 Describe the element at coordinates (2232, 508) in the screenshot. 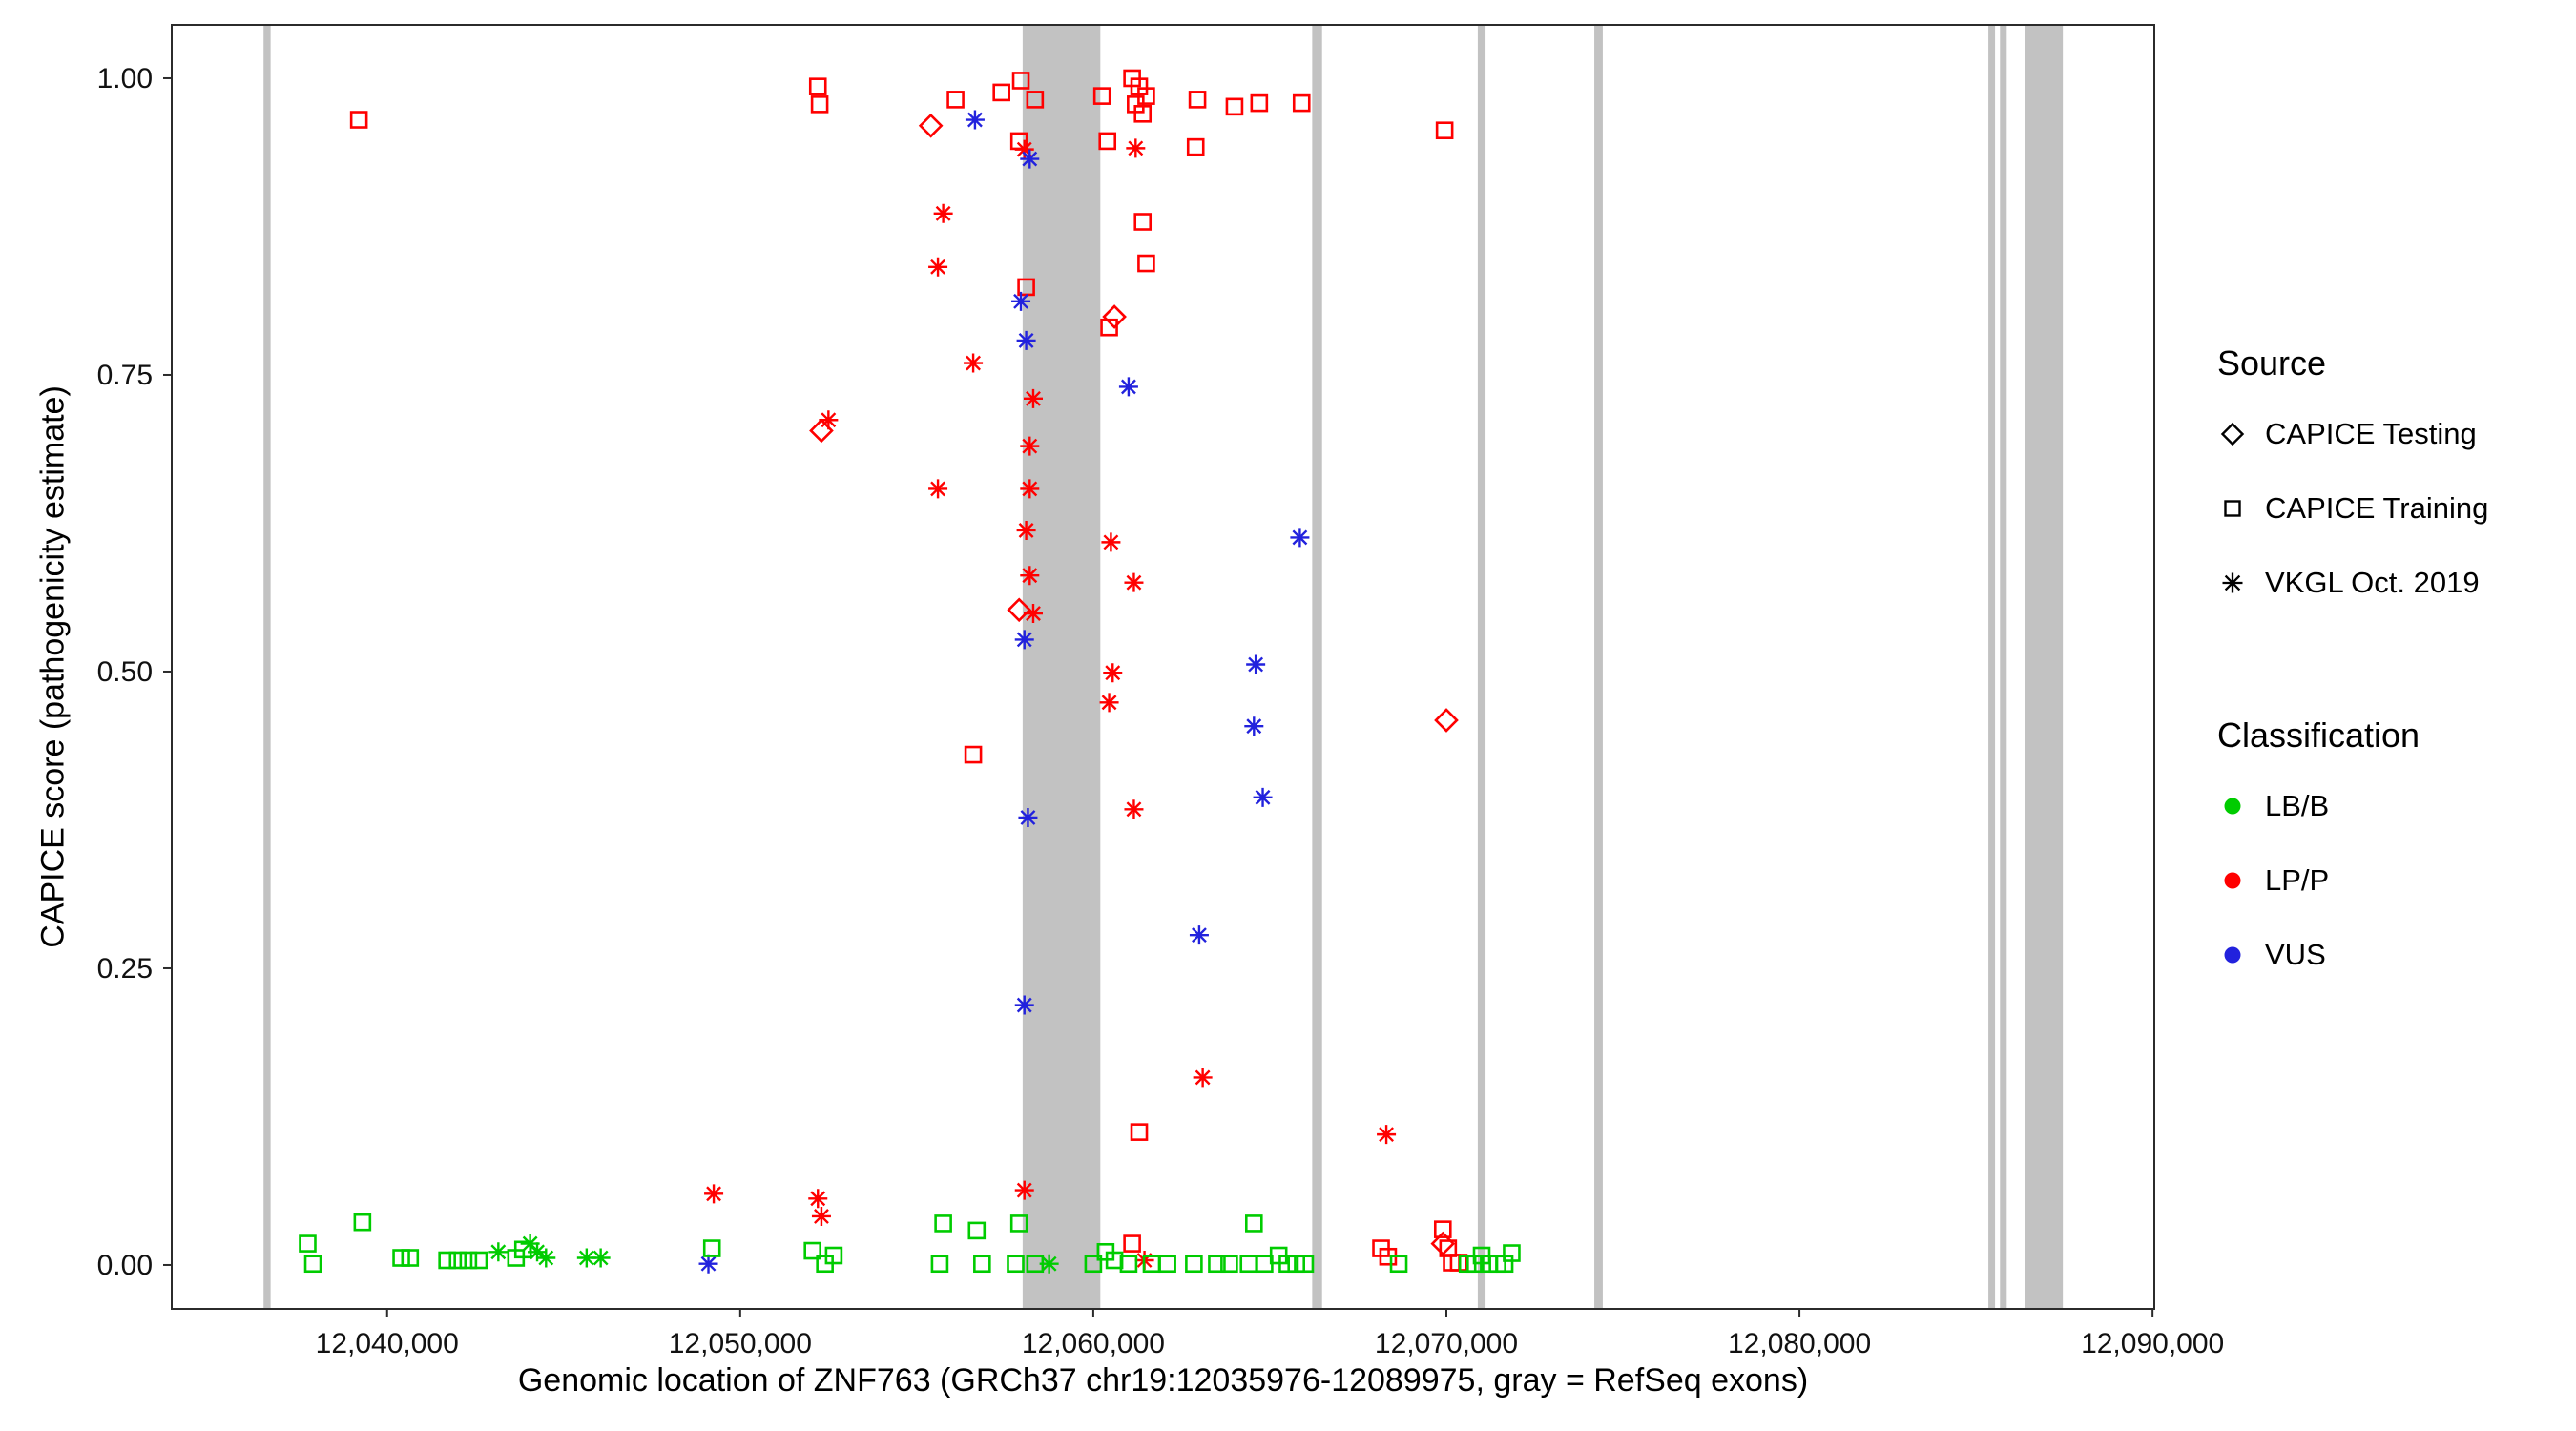

I see `square-icon` at that location.